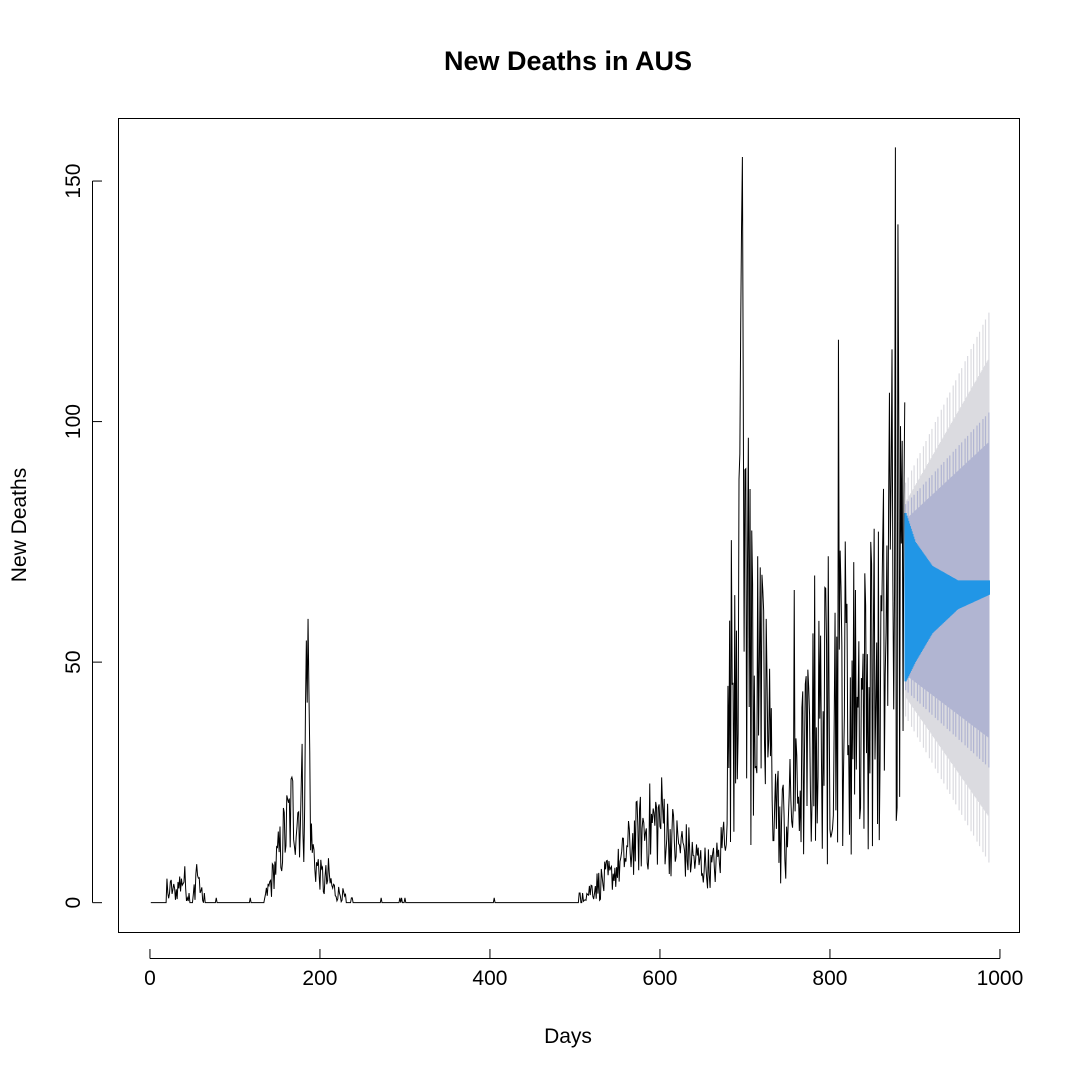 The image size is (1080, 1080). Describe the element at coordinates (150, 978) in the screenshot. I see `x-tick-label: 0` at that location.